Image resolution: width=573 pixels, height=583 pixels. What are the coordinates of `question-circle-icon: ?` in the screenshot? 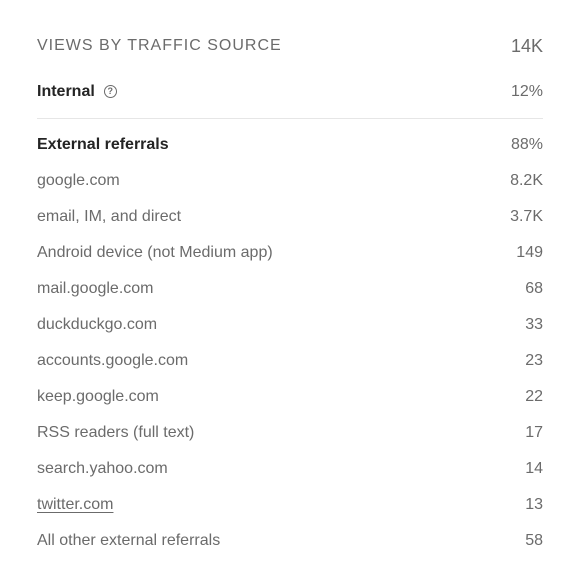 It's located at (110, 91).